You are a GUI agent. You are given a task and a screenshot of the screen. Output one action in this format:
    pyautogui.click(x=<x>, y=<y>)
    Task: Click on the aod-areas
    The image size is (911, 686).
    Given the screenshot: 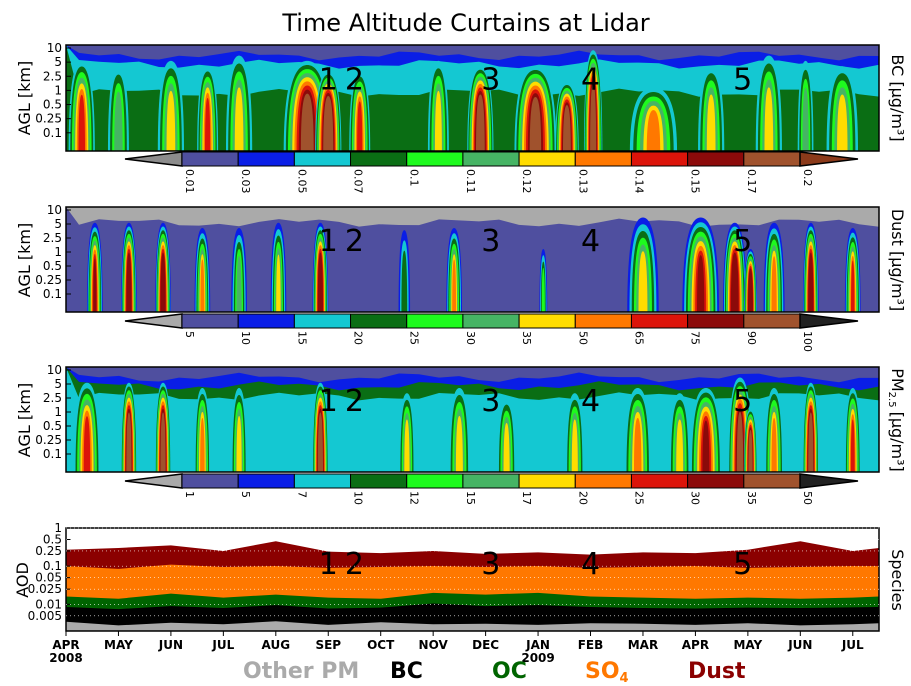 What is the action you would take?
    pyautogui.click(x=472, y=586)
    